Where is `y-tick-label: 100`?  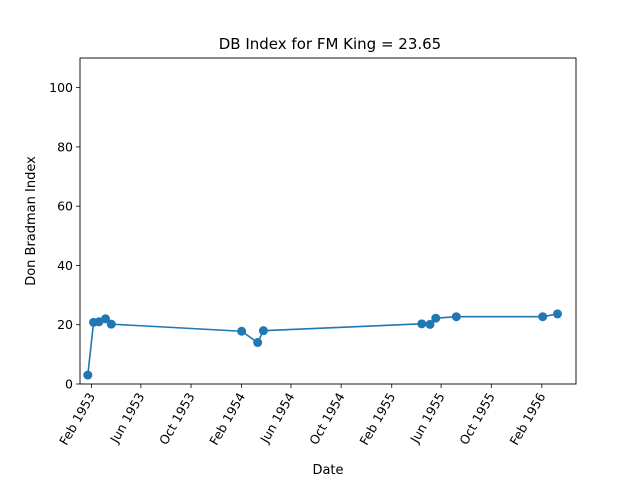 y-tick-label: 100 is located at coordinates (61, 87).